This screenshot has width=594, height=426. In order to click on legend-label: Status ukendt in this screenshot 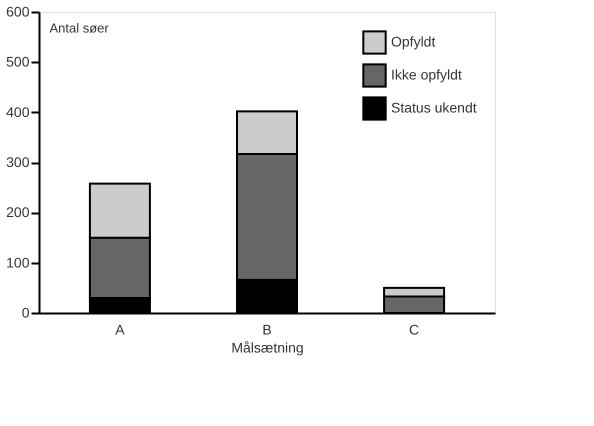, I will do `click(434, 108)`.